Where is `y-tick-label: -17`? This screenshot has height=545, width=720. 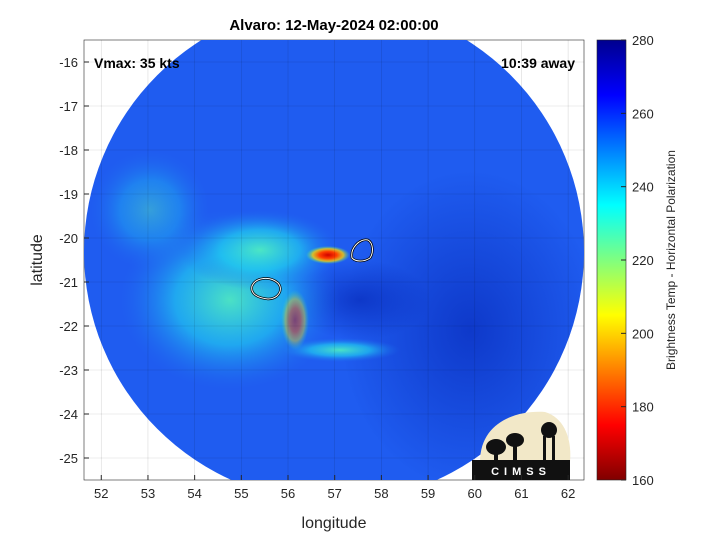
y-tick-label: -17 is located at coordinates (68, 106).